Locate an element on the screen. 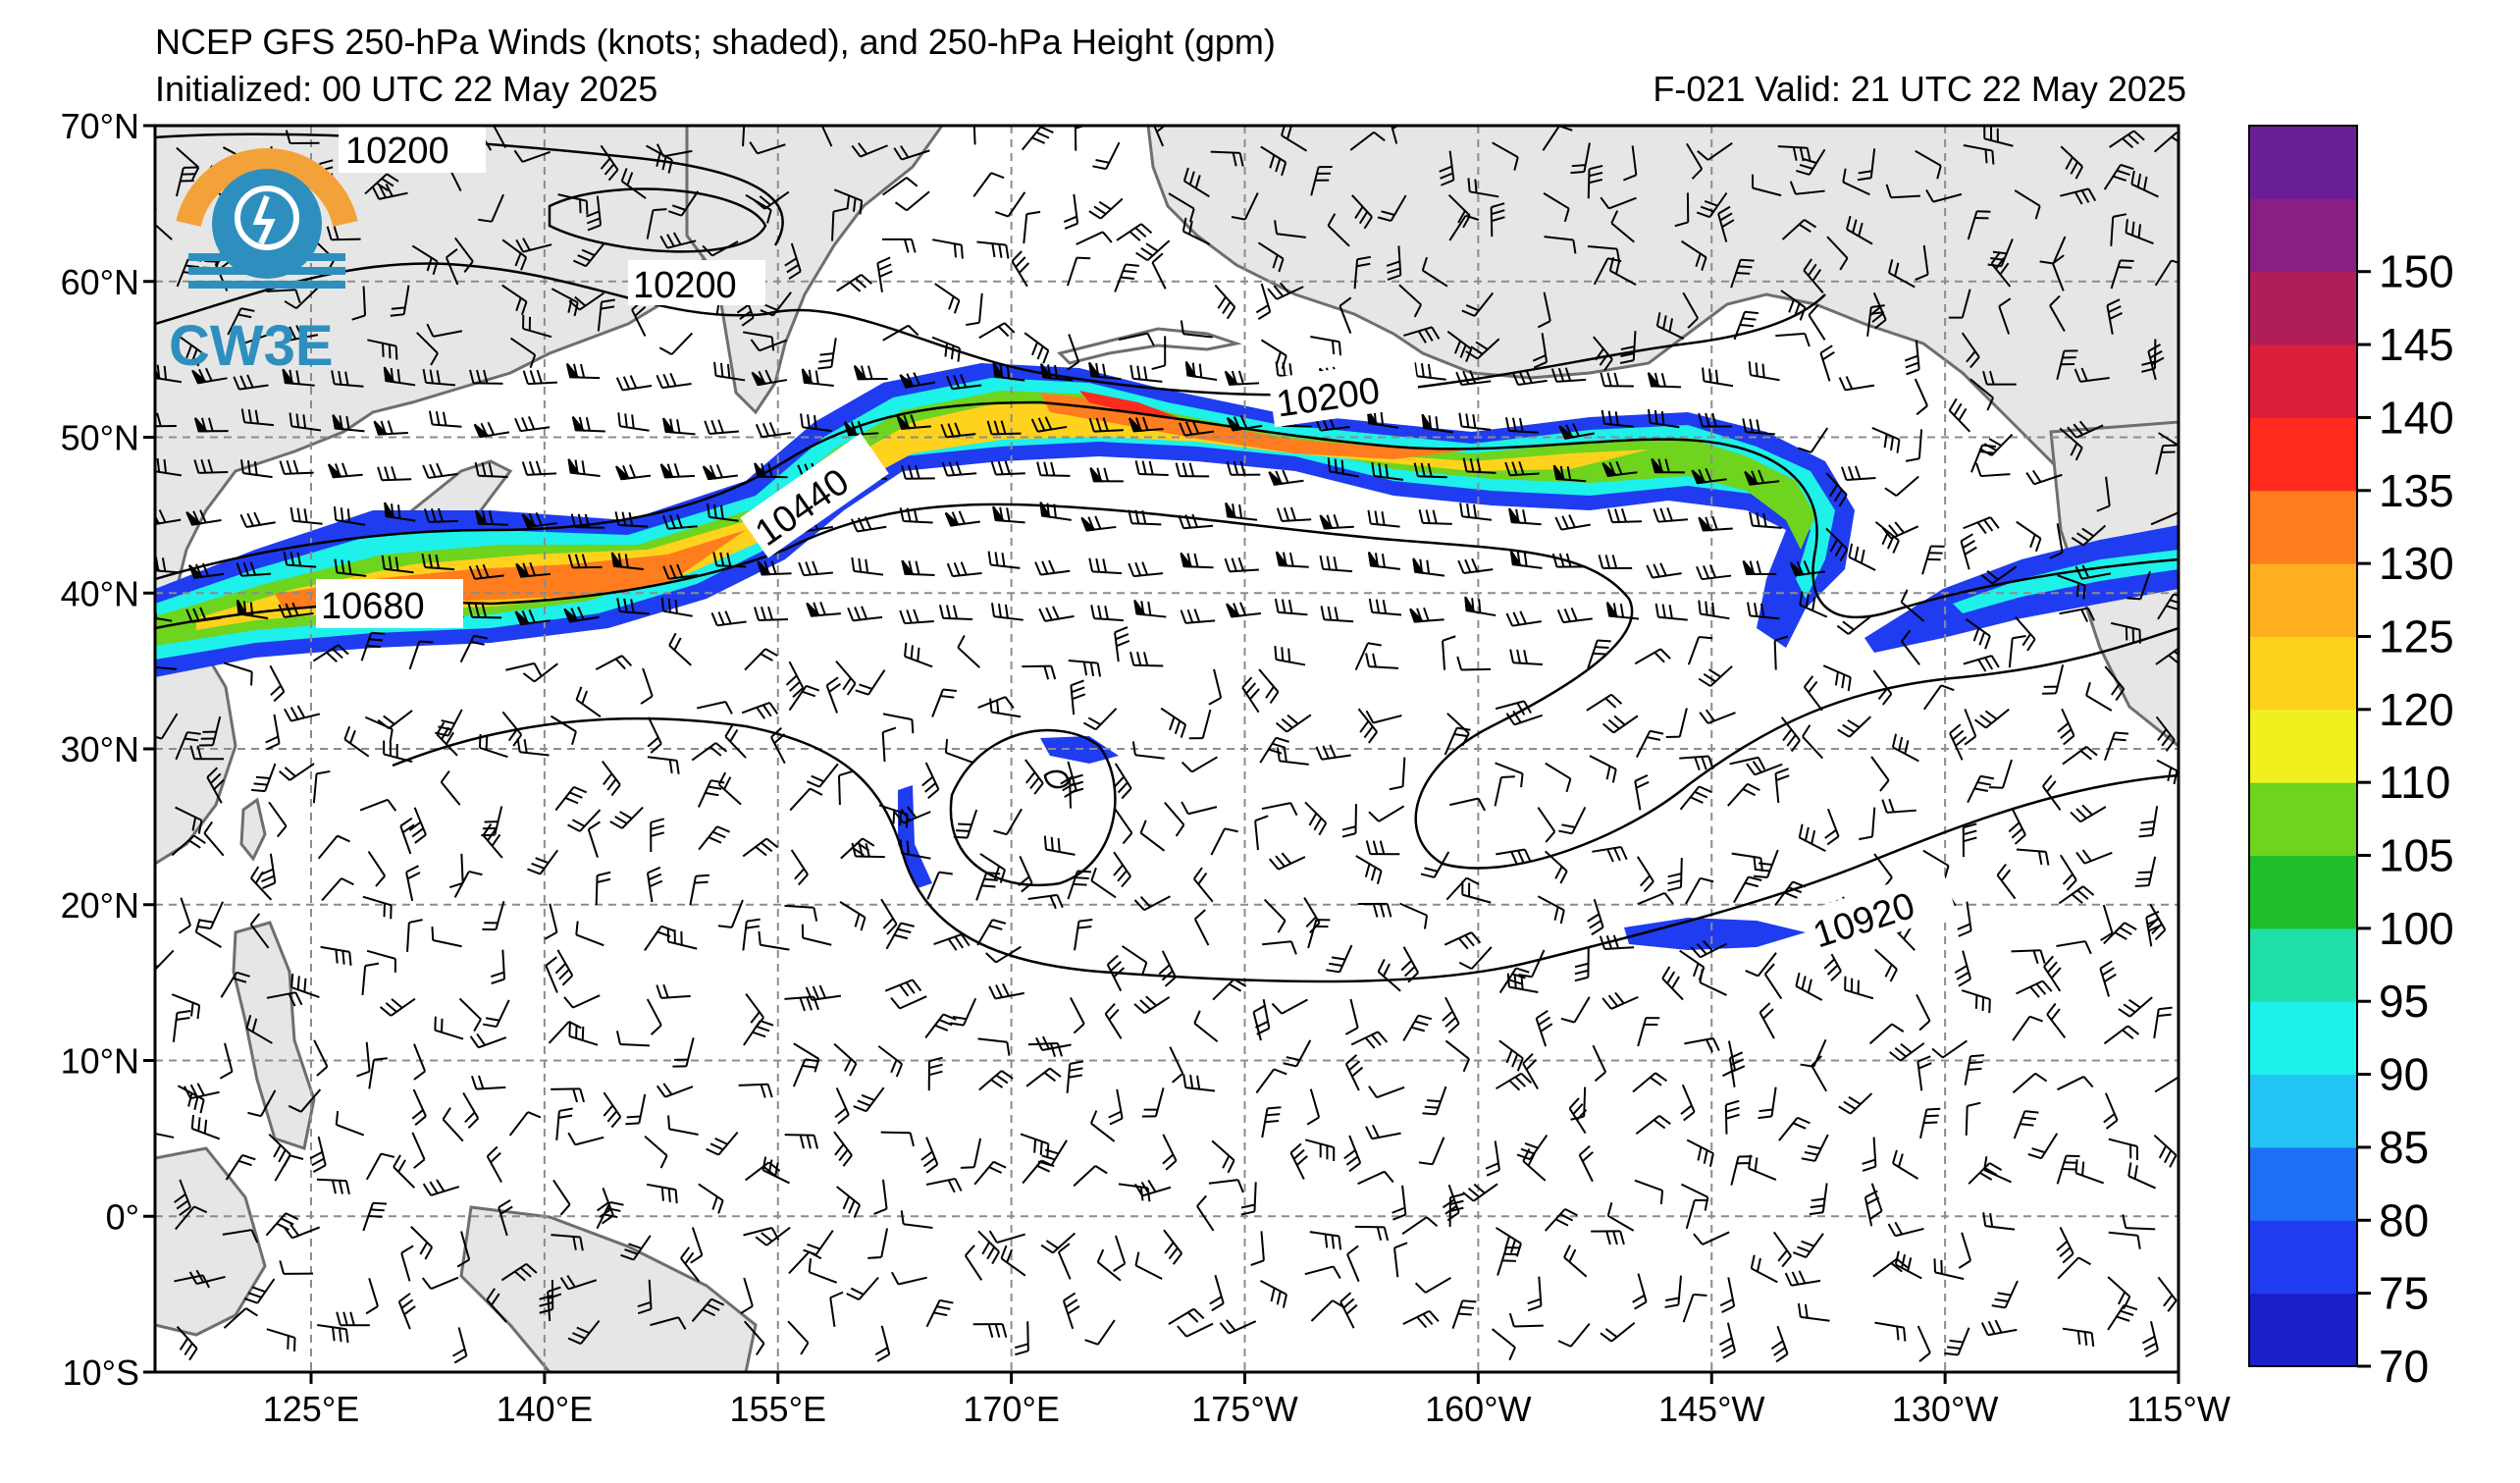 This screenshot has width=2520, height=1483. lon-tick-label: 130°W is located at coordinates (1945, 1409).